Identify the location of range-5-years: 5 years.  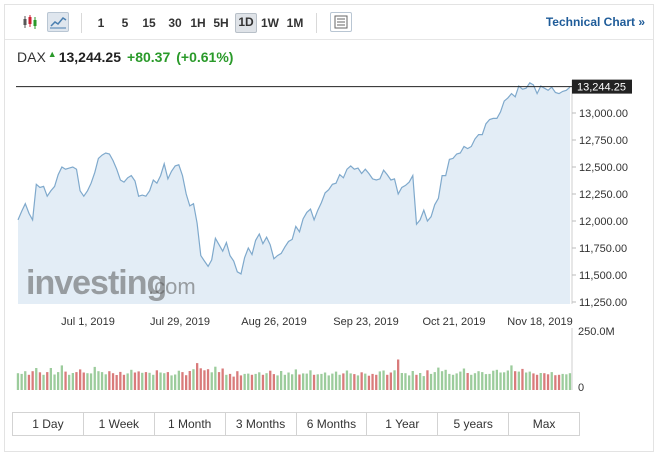
(474, 424).